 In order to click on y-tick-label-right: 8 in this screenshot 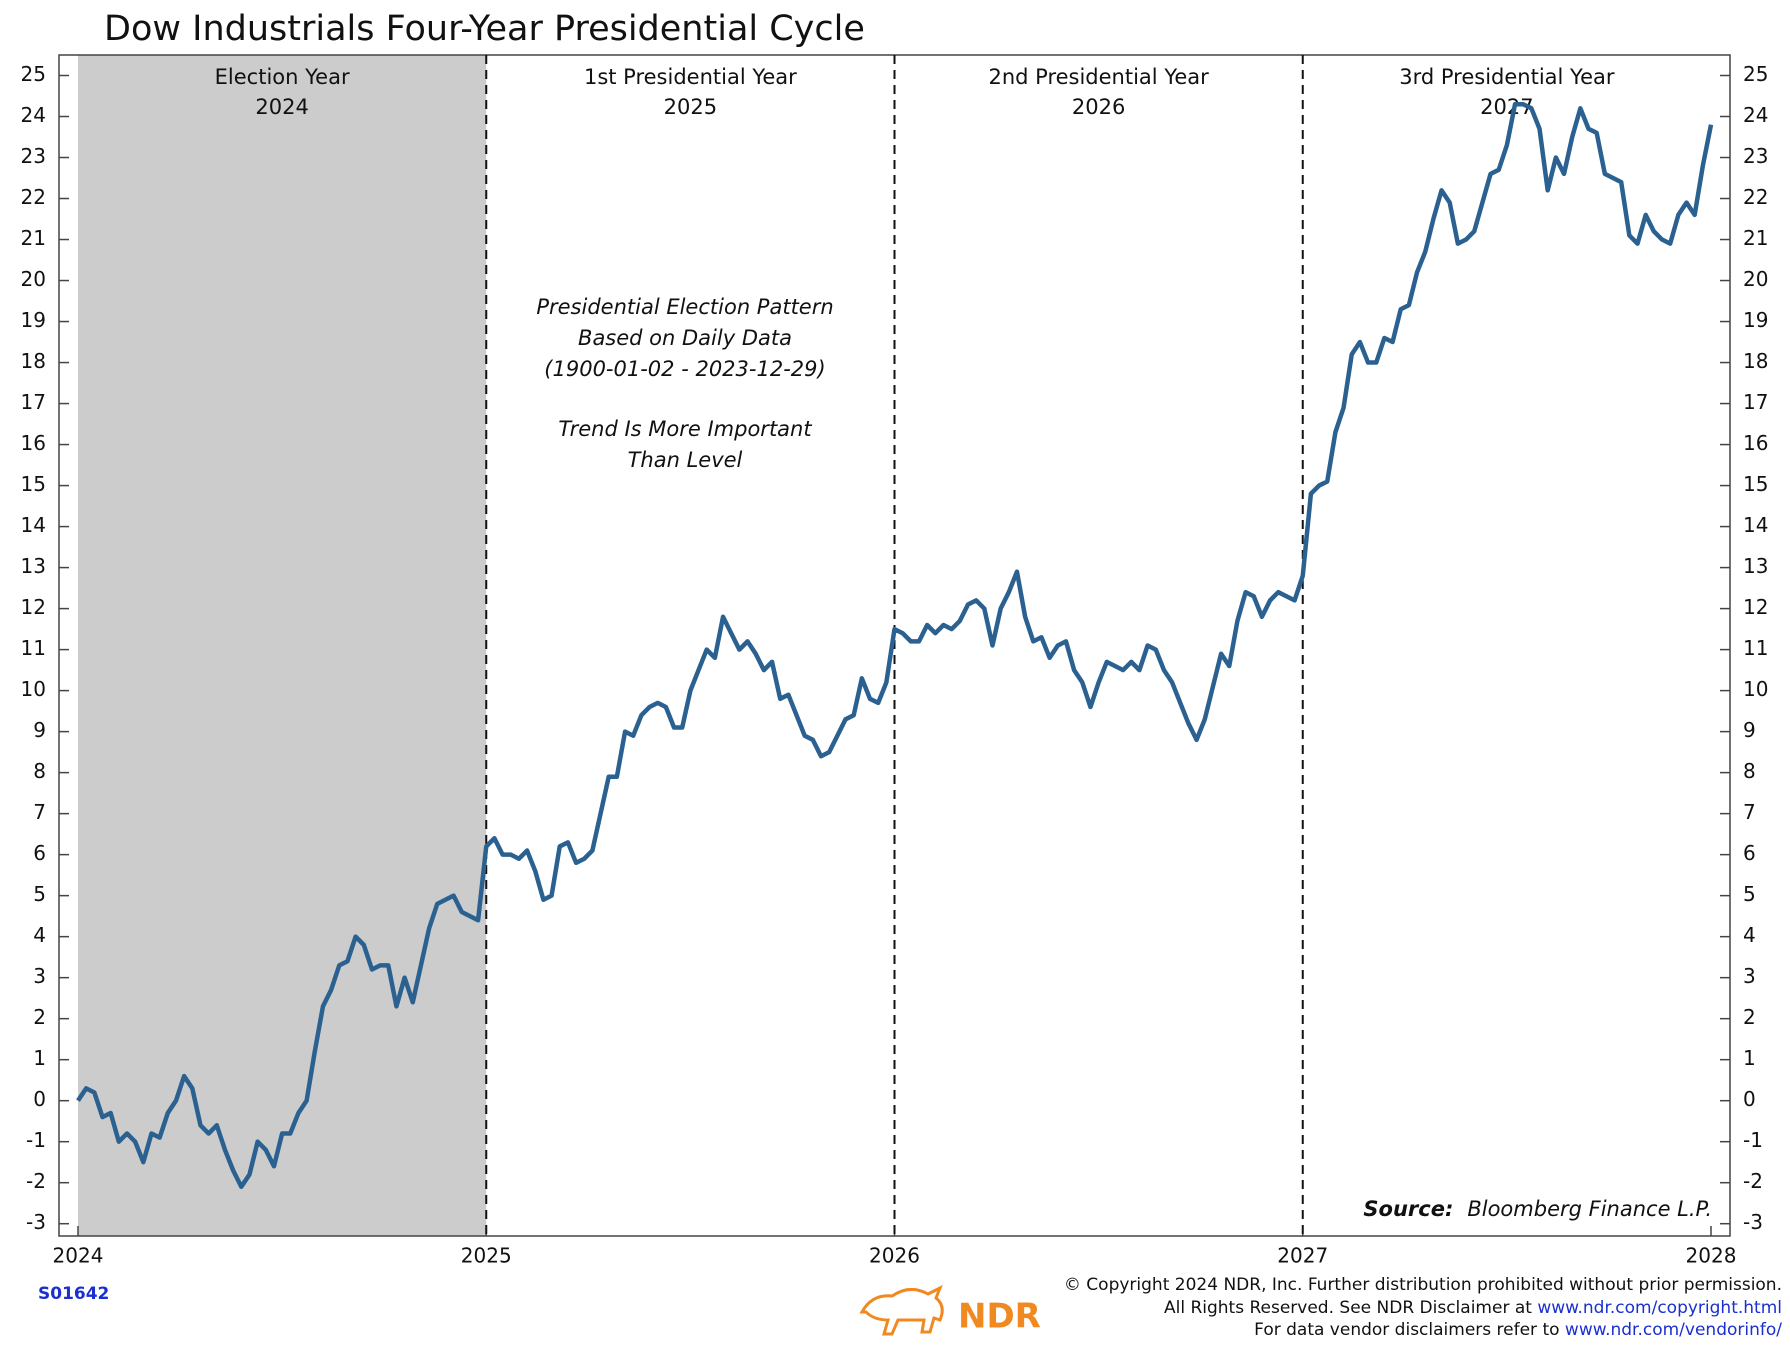, I will do `click(1749, 771)`.